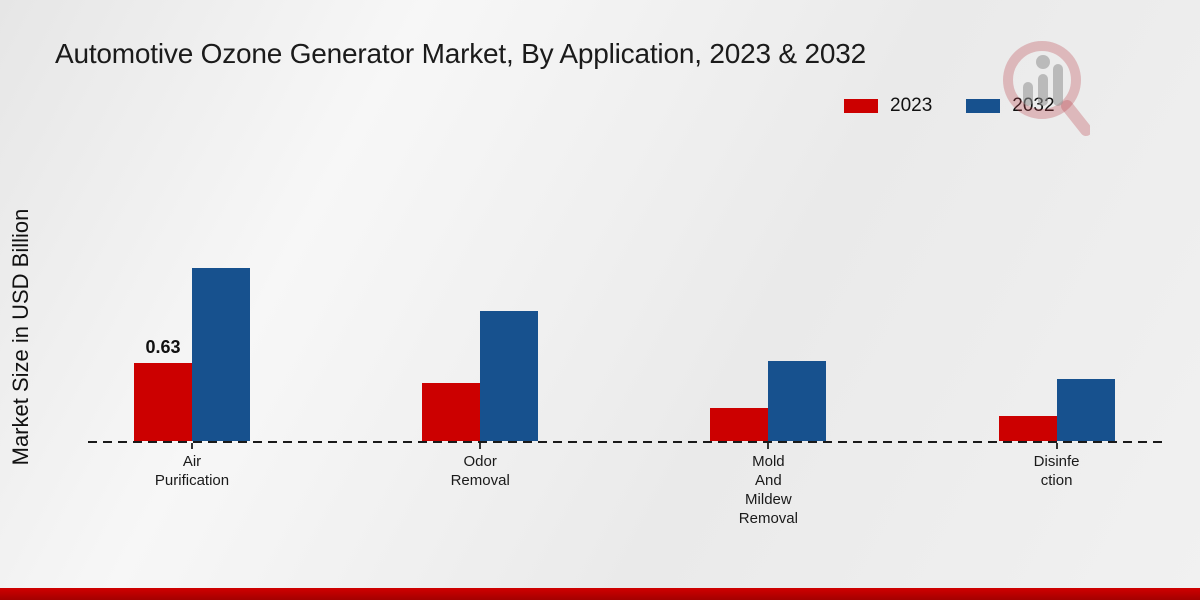  I want to click on bar-2032-disinfection, so click(1085, 410).